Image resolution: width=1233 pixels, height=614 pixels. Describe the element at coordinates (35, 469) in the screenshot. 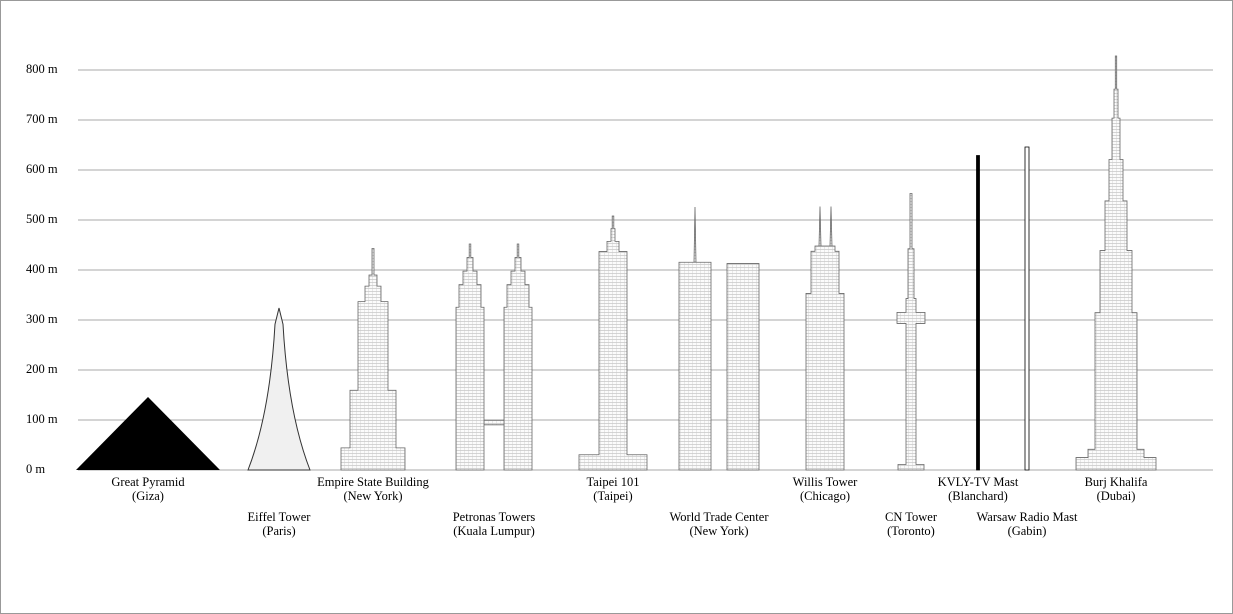

I see `y-tick-label: 0 m` at that location.